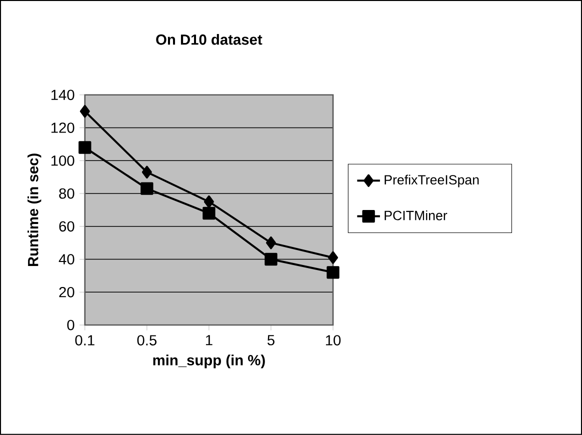 The image size is (582, 435). I want to click on y-tick-label: 40, so click(66, 259).